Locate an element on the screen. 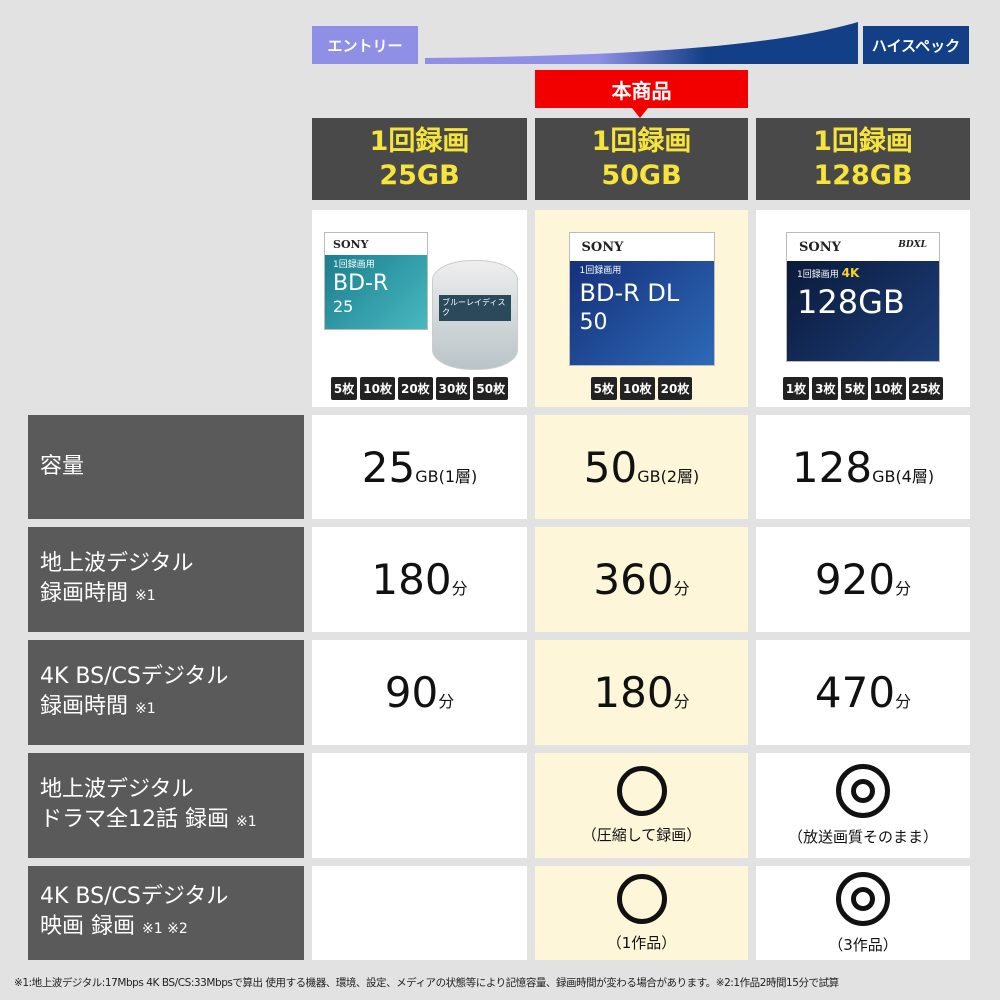 This screenshot has width=1000, height=1000. header-line2: 50GB is located at coordinates (641, 175).